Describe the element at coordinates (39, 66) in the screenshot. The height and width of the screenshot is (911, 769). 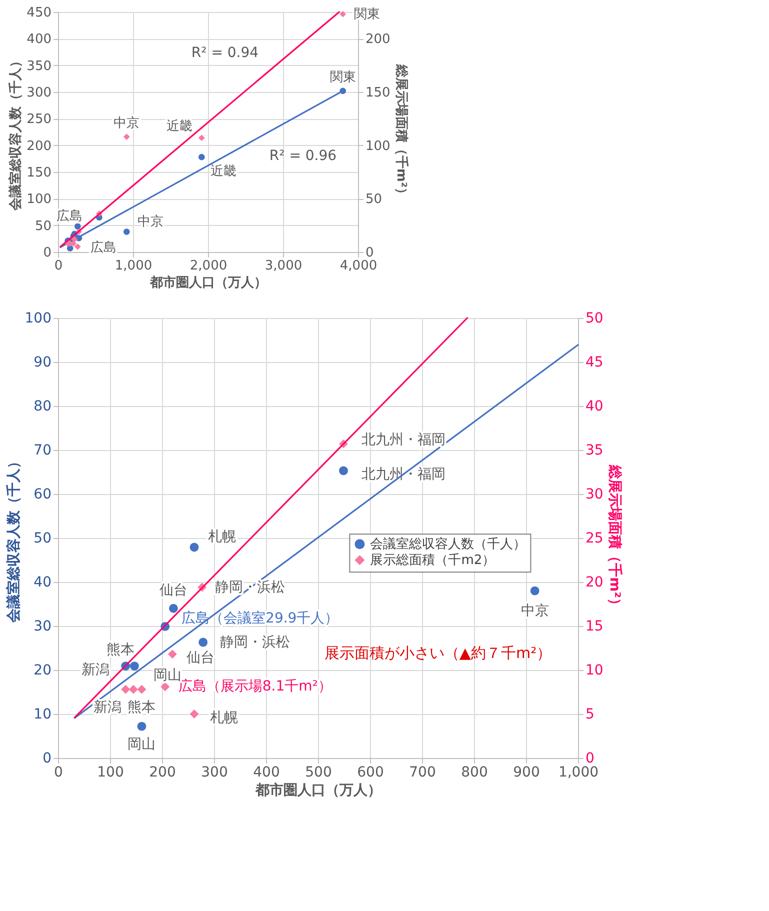
I see `y-tick-label: 350` at that location.